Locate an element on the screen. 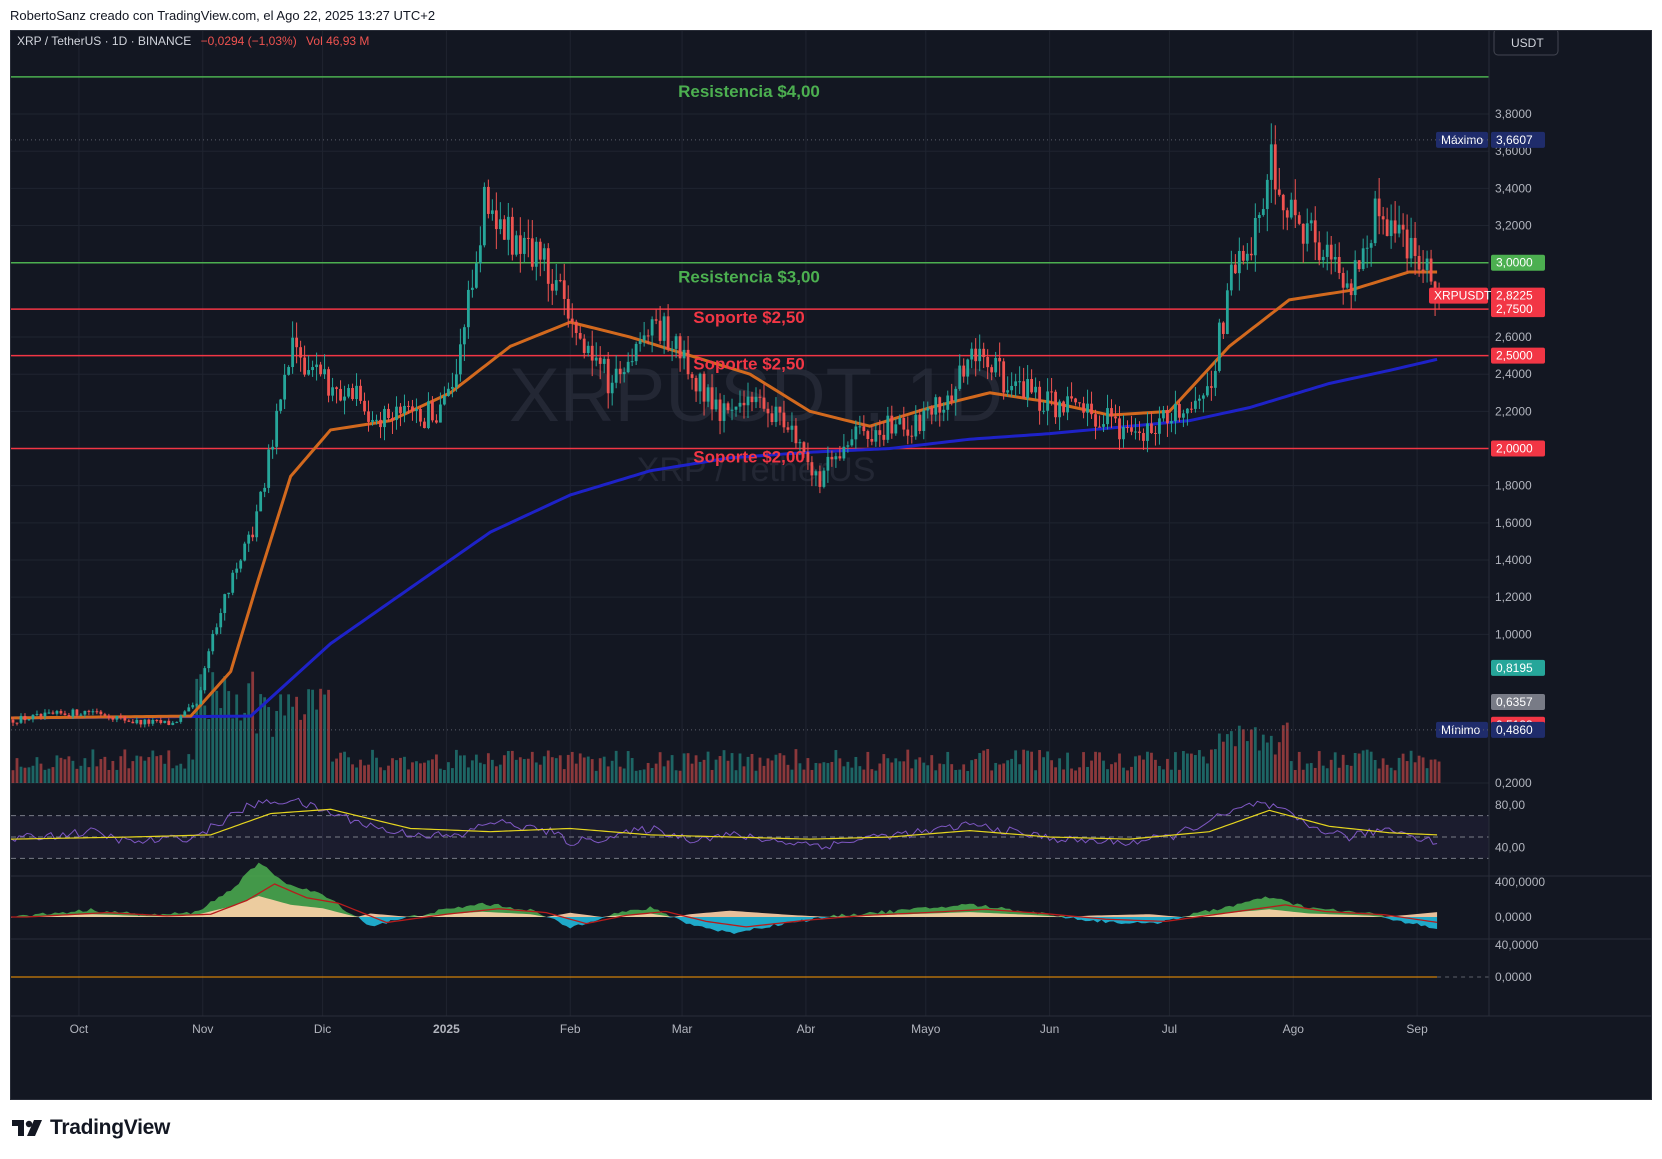 The width and height of the screenshot is (1662, 1159). price-badge-text: 3,0000 is located at coordinates (1514, 263).